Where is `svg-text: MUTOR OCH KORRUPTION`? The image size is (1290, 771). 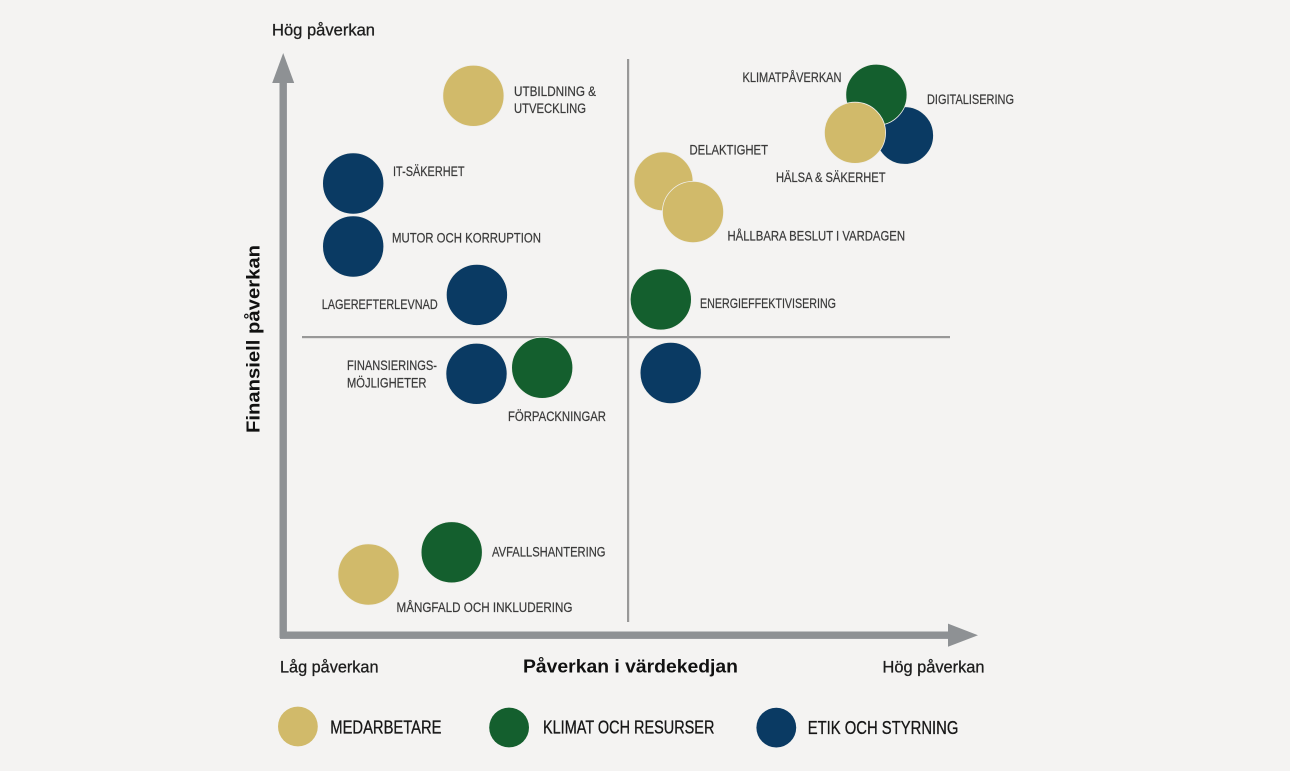 svg-text: MUTOR OCH KORRUPTION is located at coordinates (466, 238).